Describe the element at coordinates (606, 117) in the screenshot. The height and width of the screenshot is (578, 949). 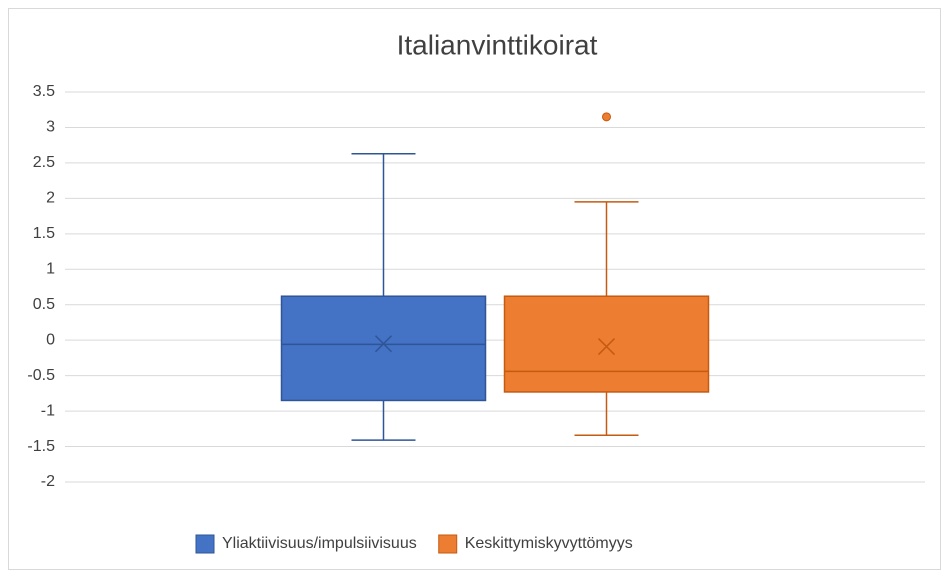
I see `outlier` at that location.